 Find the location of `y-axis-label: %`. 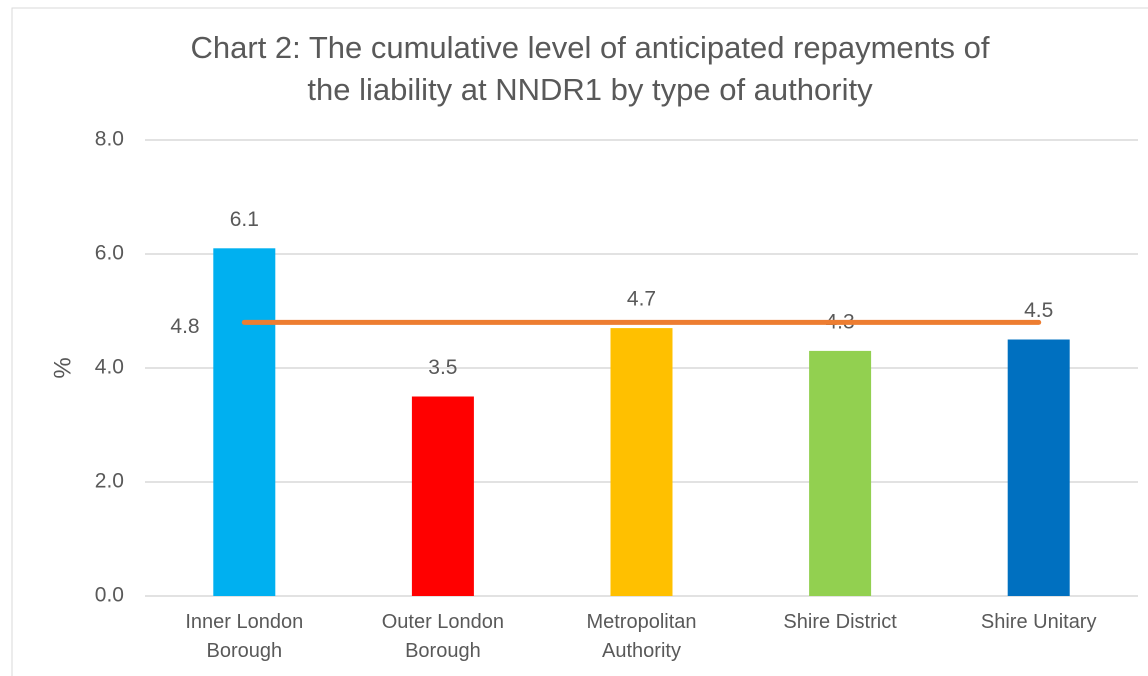

y-axis-label: % is located at coordinates (62, 367).